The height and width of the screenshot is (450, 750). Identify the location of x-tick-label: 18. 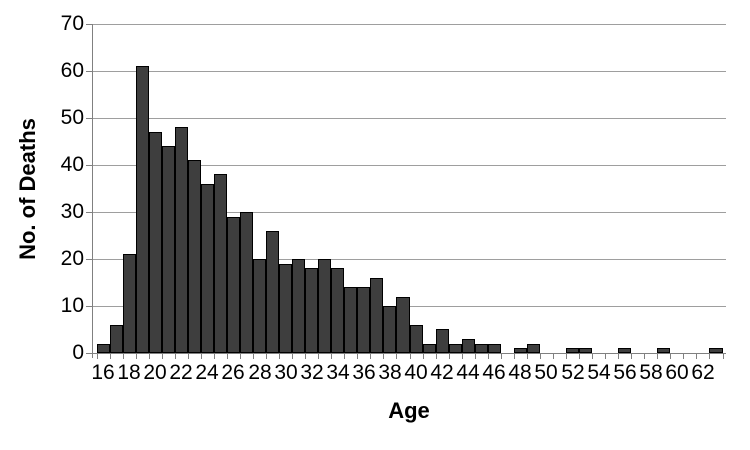
(129, 372).